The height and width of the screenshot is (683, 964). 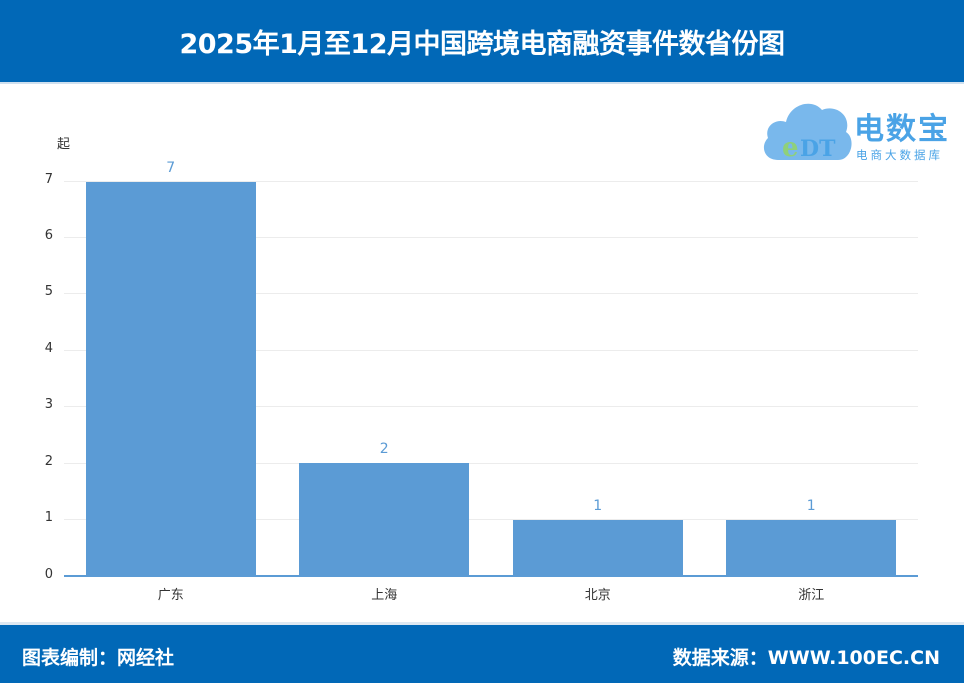 What do you see at coordinates (64, 144) in the screenshot?
I see `y-axis-unit: 起` at bounding box center [64, 144].